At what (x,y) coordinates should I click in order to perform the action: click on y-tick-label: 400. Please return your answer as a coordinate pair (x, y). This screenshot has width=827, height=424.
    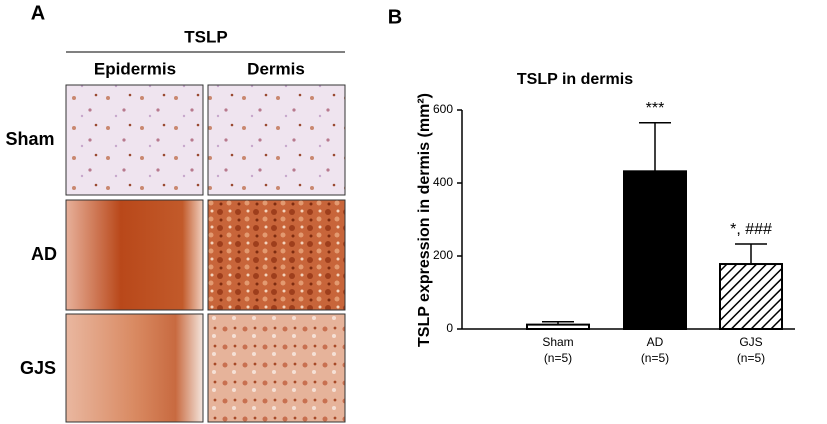
    Looking at the image, I should click on (443, 182).